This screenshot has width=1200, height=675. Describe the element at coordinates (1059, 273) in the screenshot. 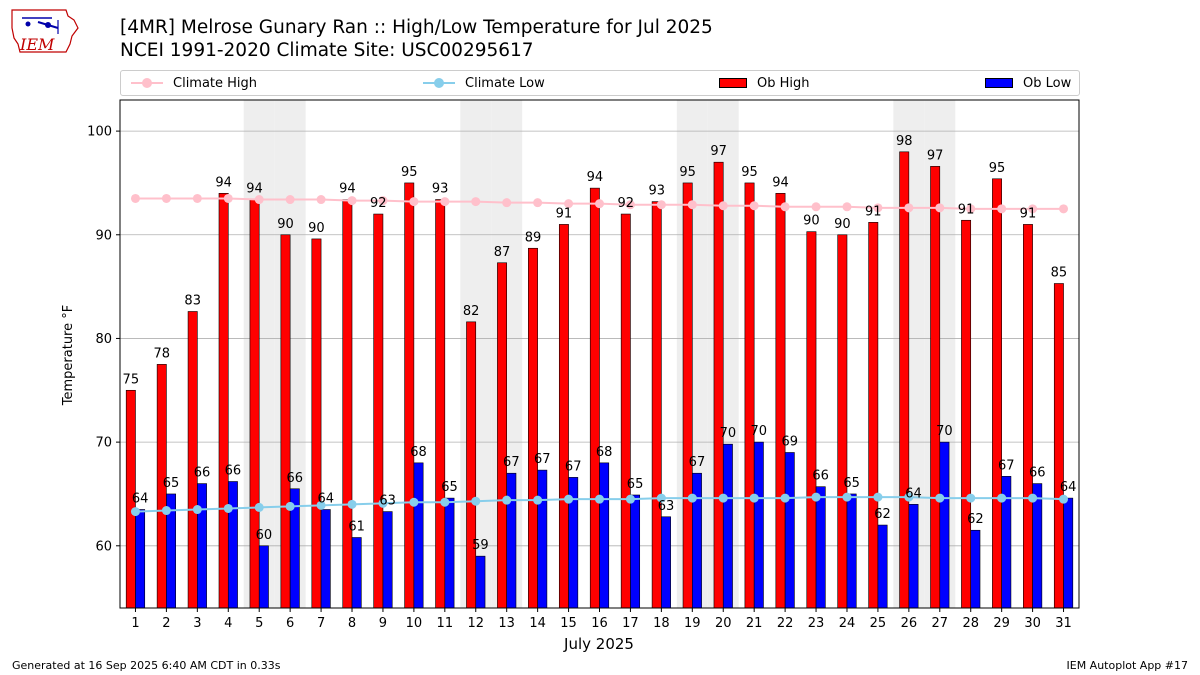

I see `ob-high-label-31: 85` at that location.